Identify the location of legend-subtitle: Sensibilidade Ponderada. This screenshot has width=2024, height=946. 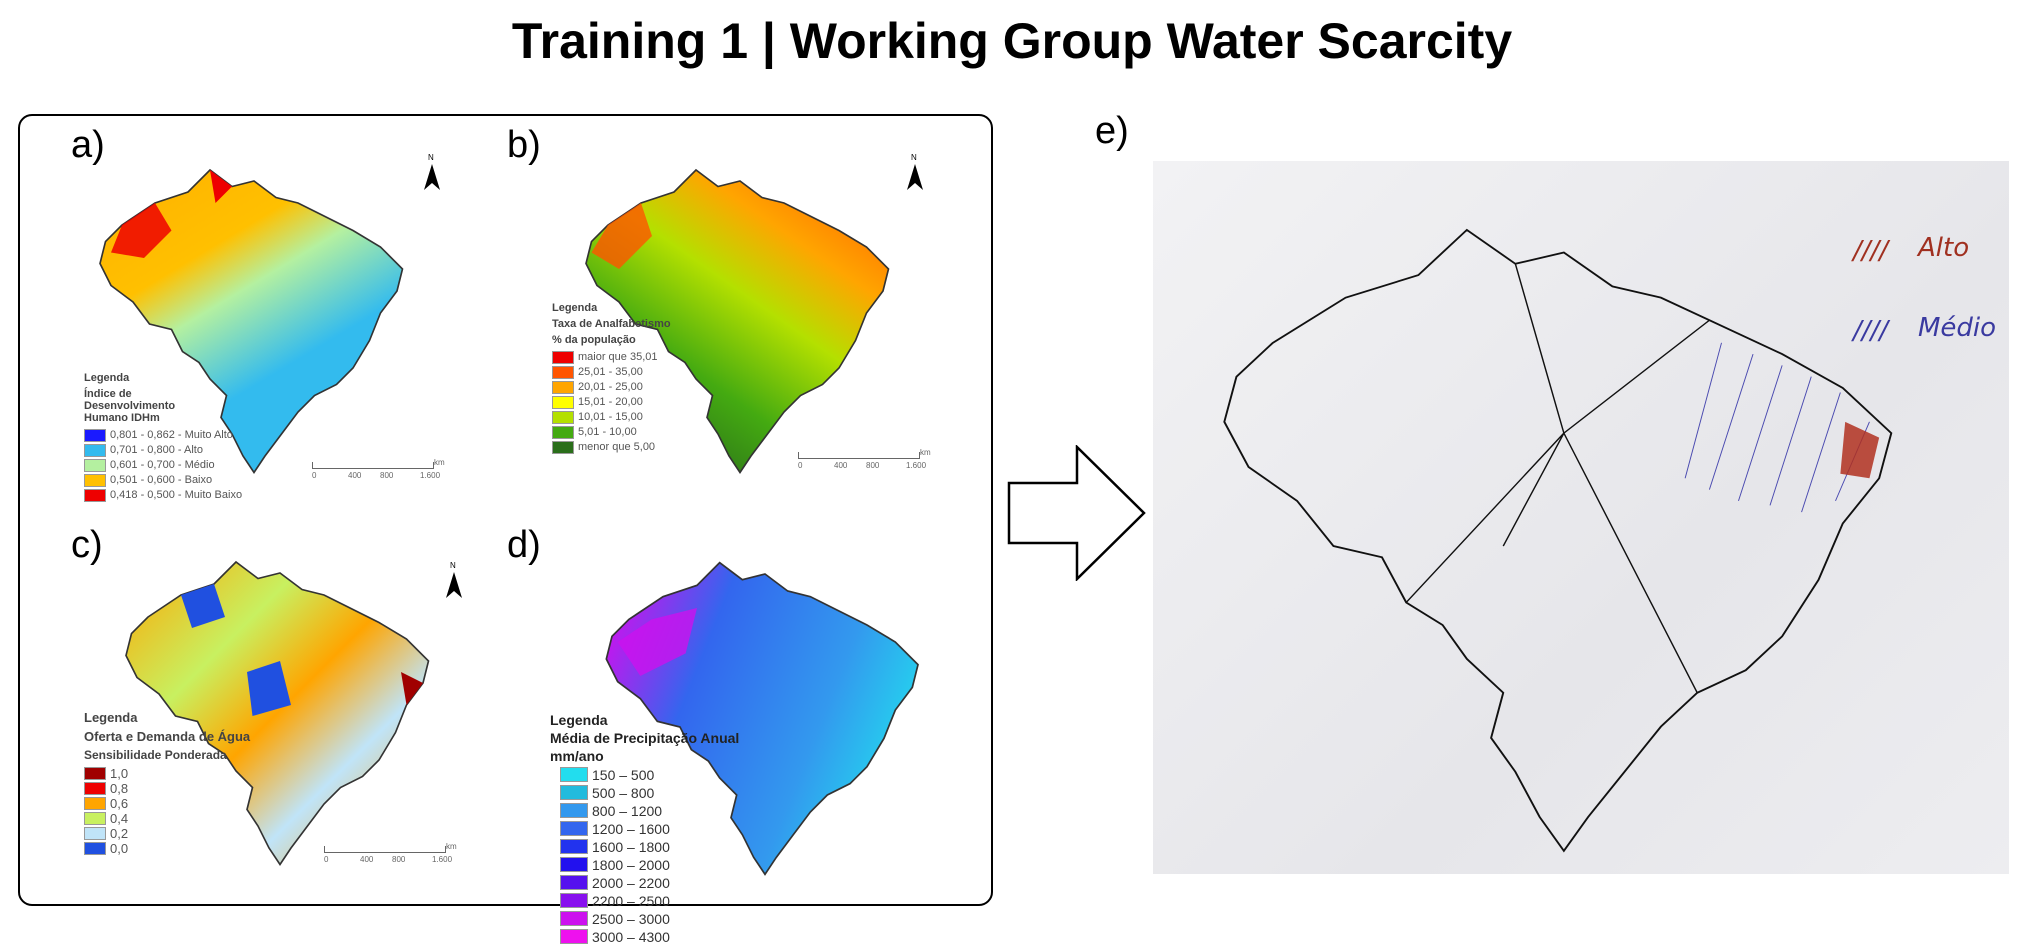
(155, 755).